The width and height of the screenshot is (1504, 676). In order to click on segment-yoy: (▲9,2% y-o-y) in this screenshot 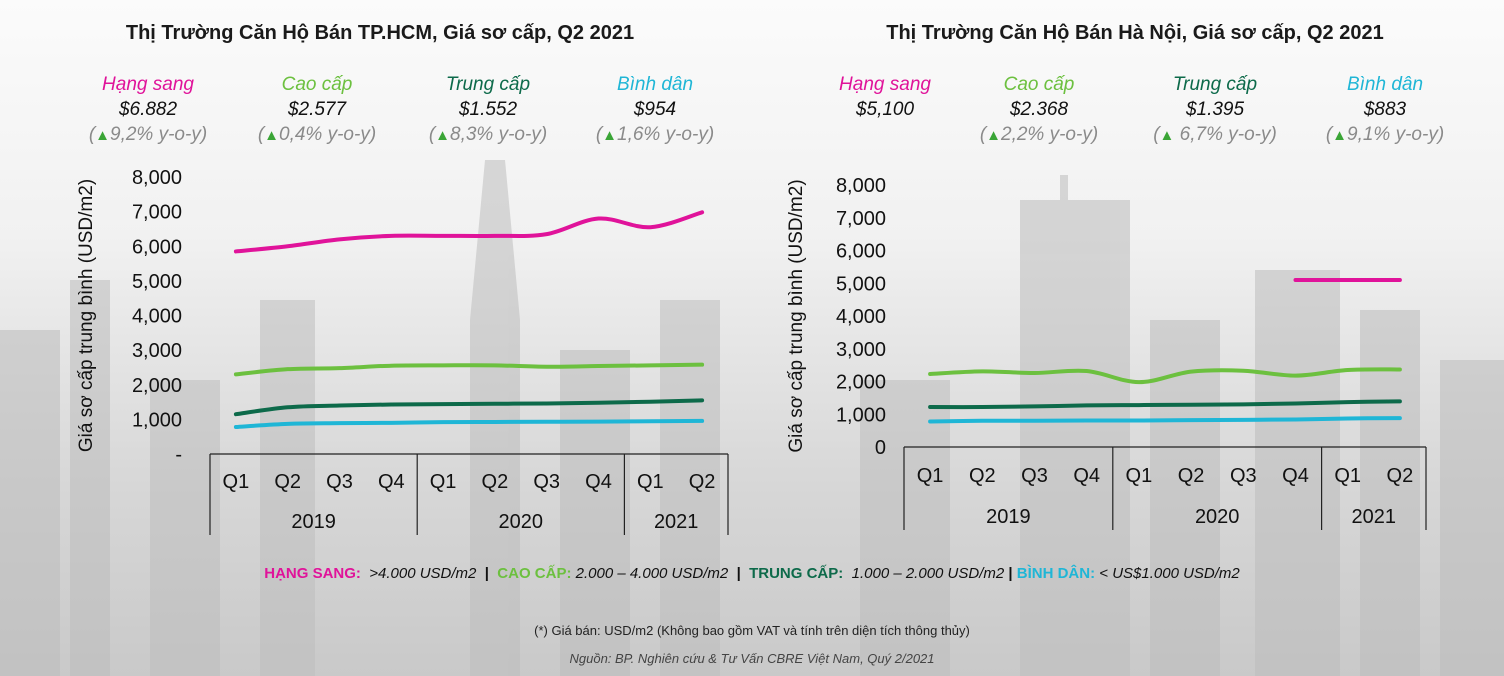, I will do `click(148, 134)`.